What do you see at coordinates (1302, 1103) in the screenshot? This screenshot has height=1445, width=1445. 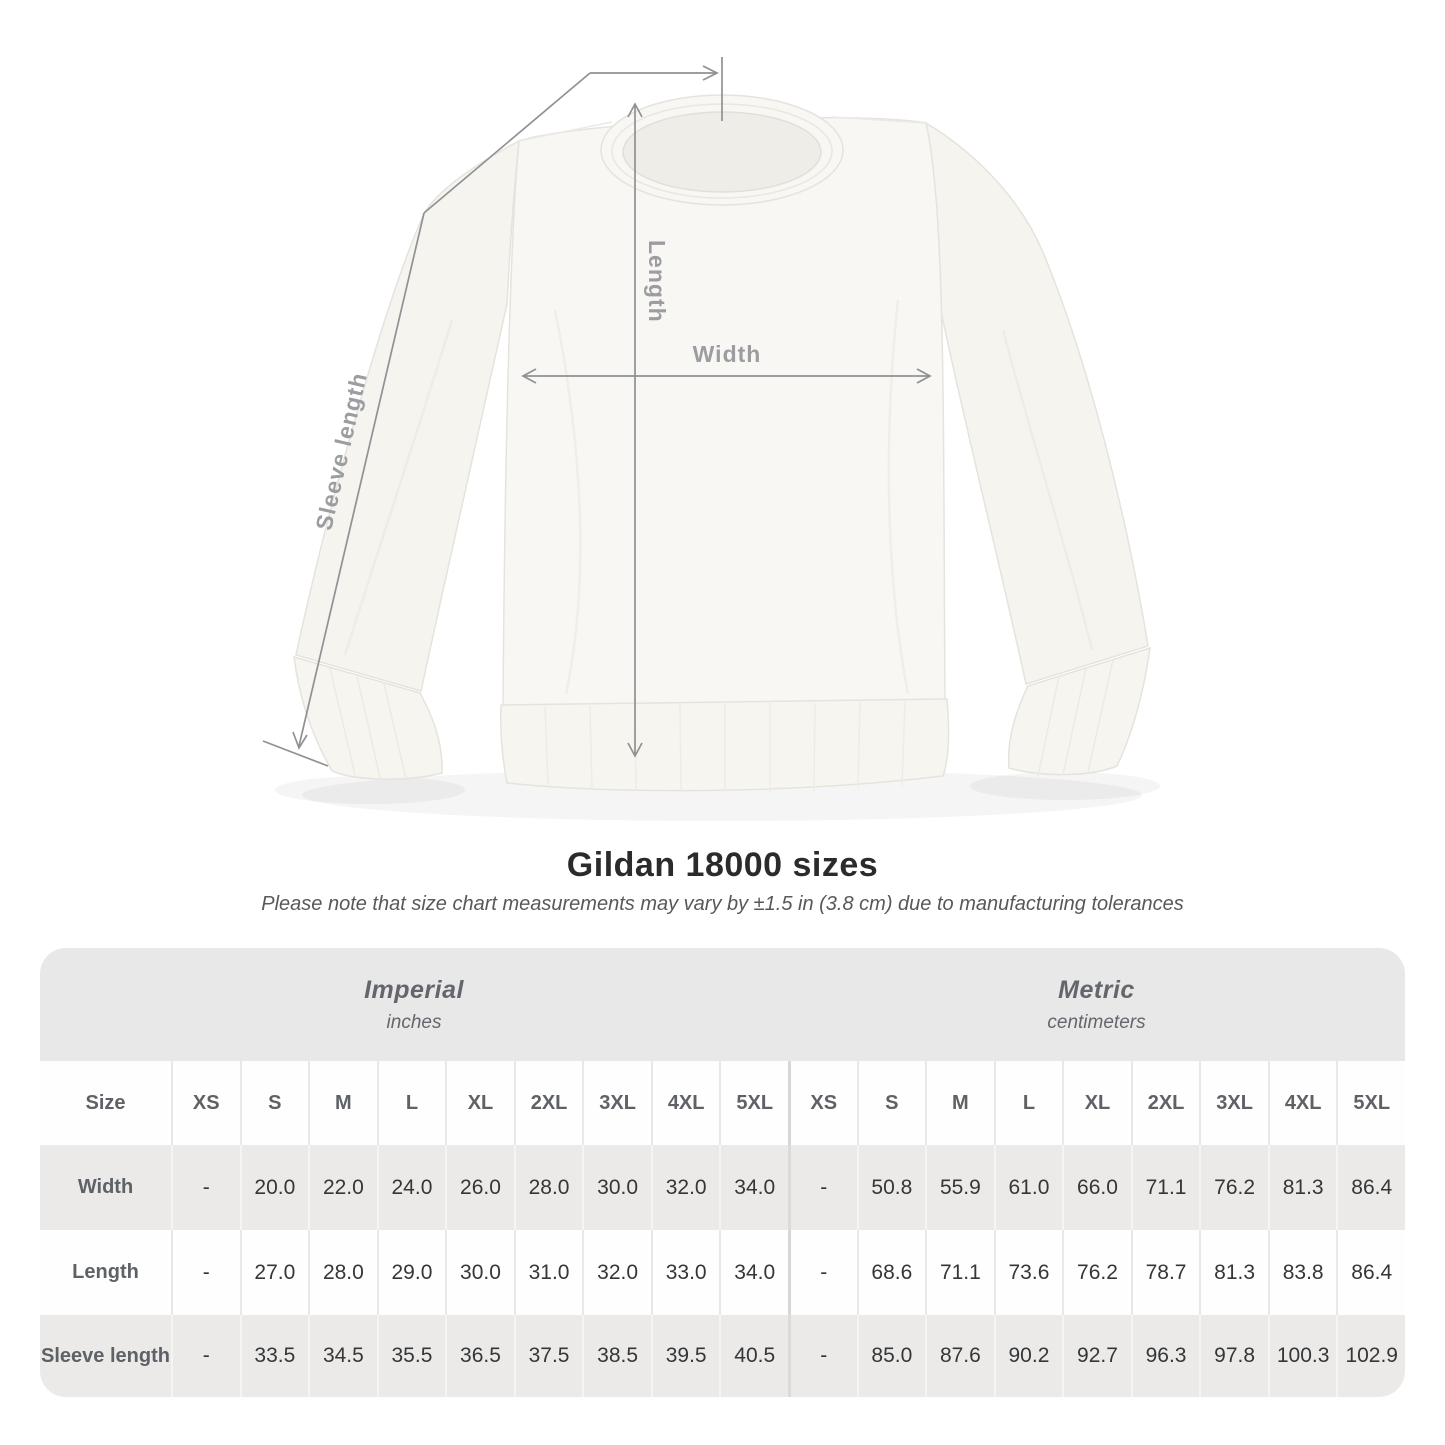 I see `size-header-metric-4xl: 4XL` at bounding box center [1302, 1103].